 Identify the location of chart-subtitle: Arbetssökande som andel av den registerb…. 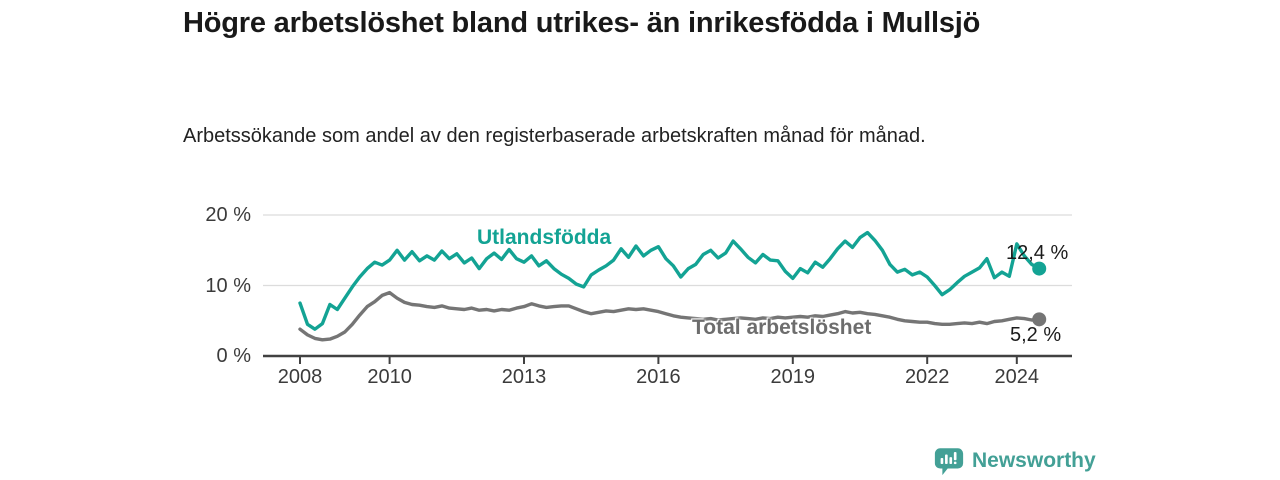
(554, 136).